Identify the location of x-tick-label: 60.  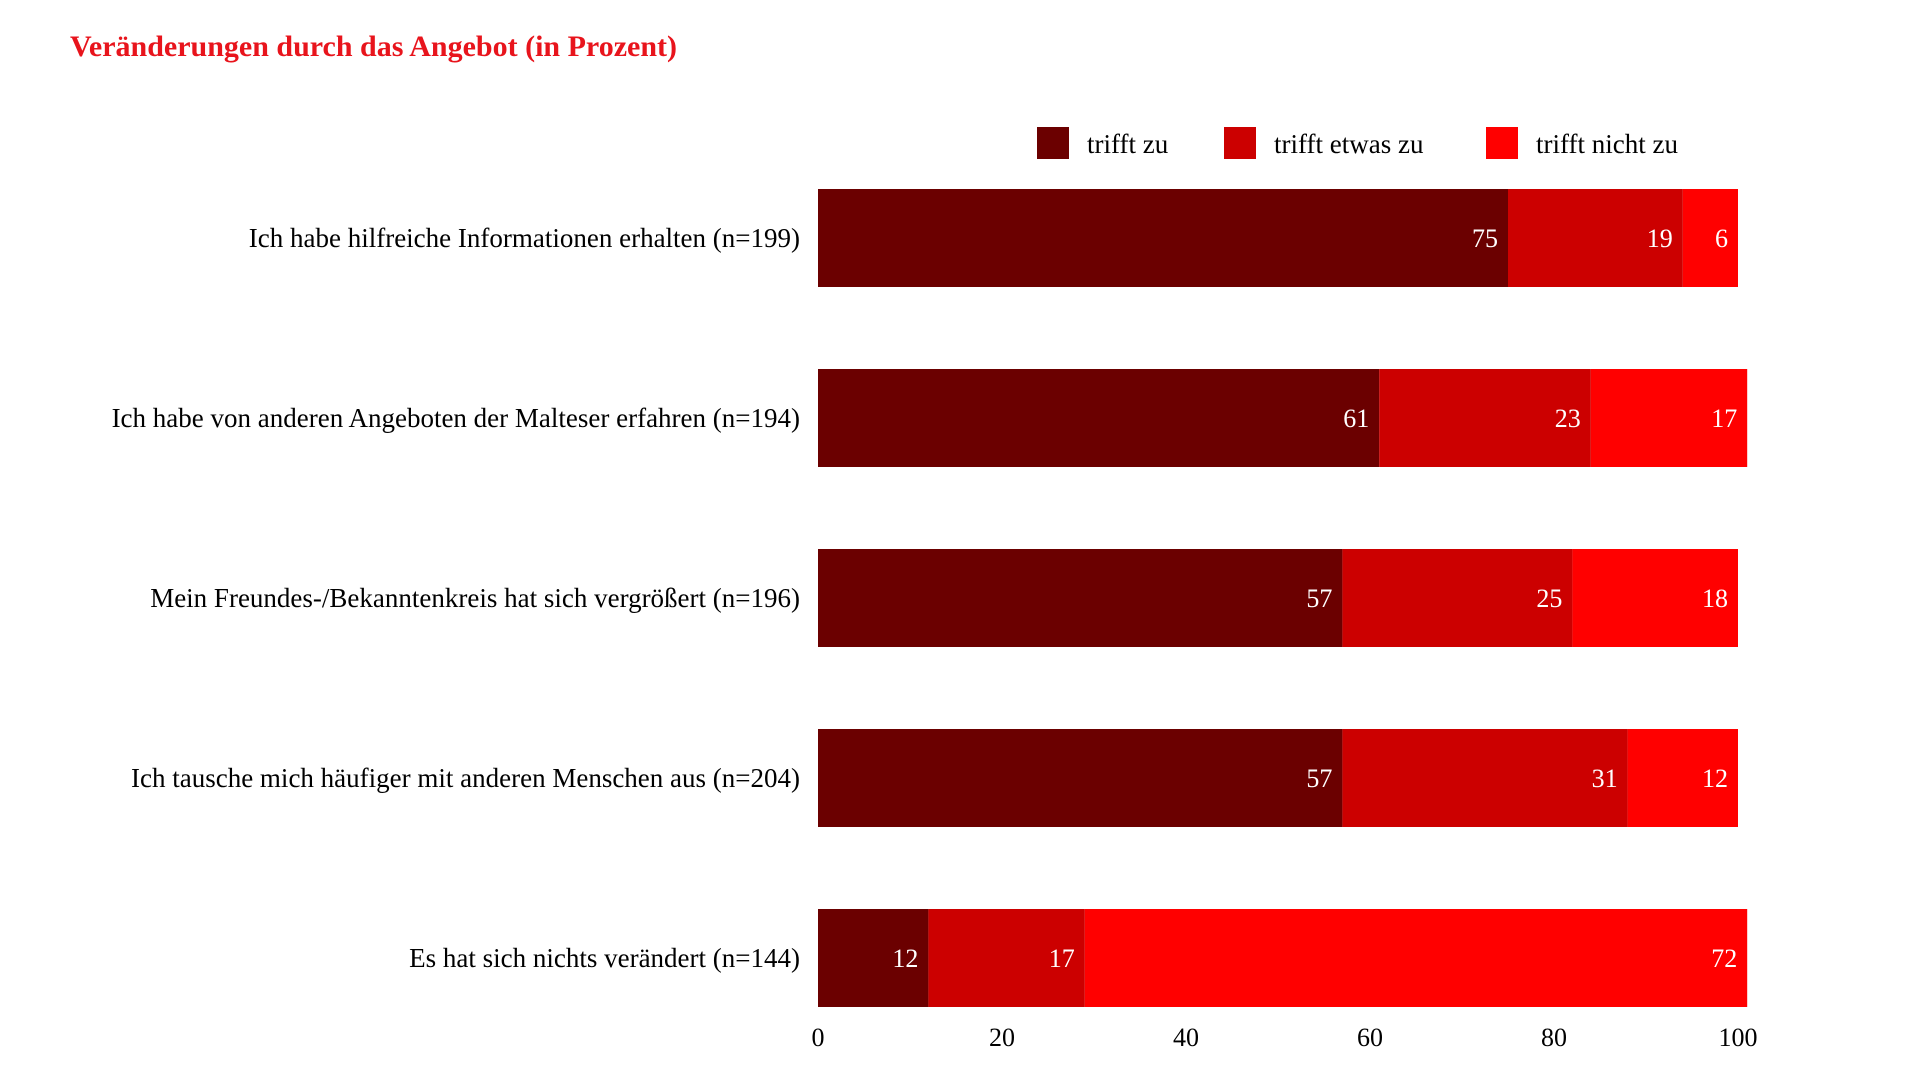
(1370, 1037).